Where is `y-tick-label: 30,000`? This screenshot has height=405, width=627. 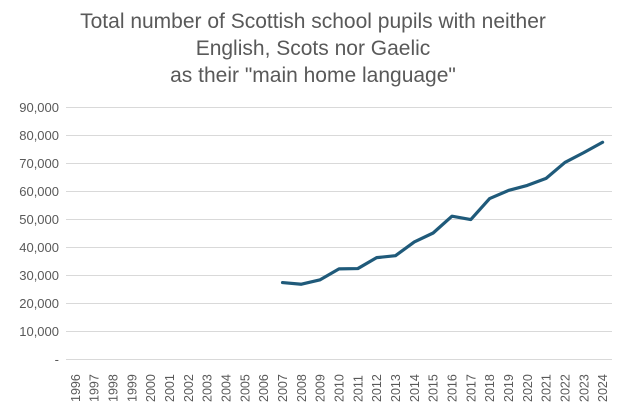 y-tick-label: 30,000 is located at coordinates (39, 275).